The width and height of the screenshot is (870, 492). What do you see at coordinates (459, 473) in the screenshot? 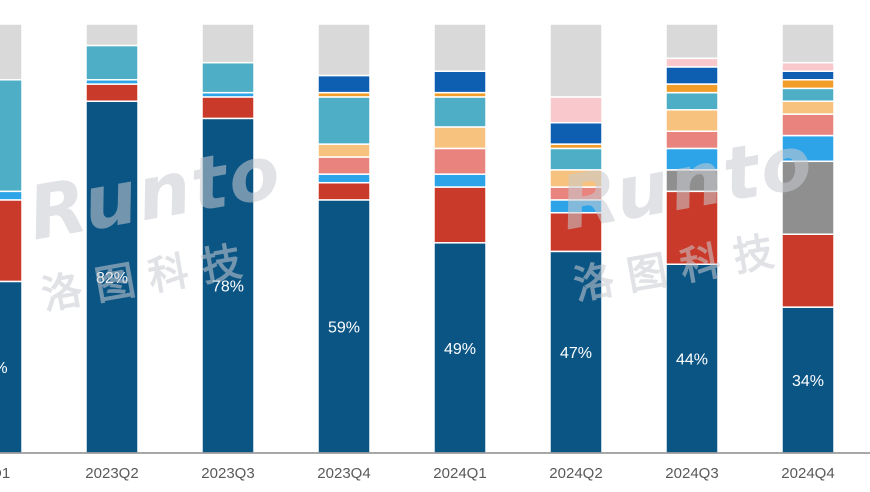
I see `x-tick-label-2024Q1: 2024Q1` at bounding box center [459, 473].